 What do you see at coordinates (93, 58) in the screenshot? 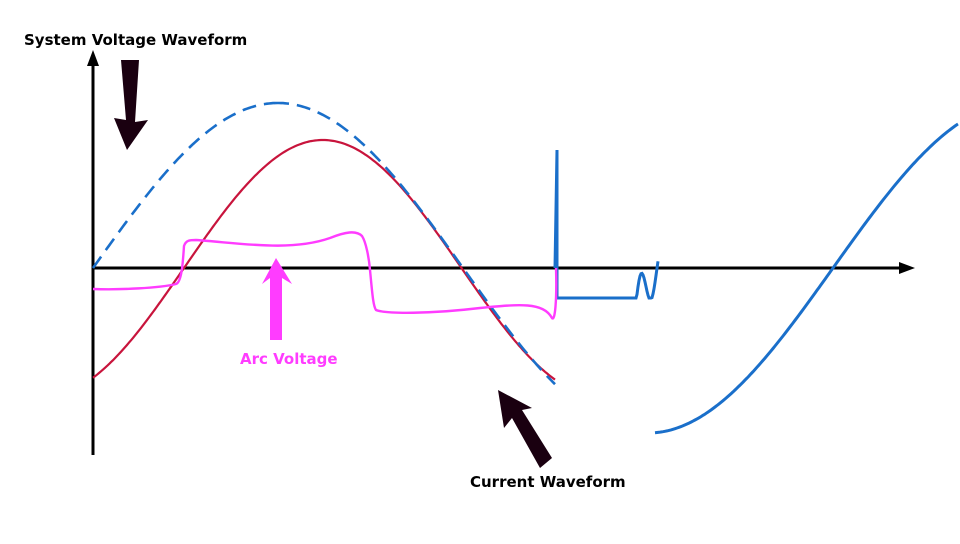
I see `y-axis-arrowhead` at bounding box center [93, 58].